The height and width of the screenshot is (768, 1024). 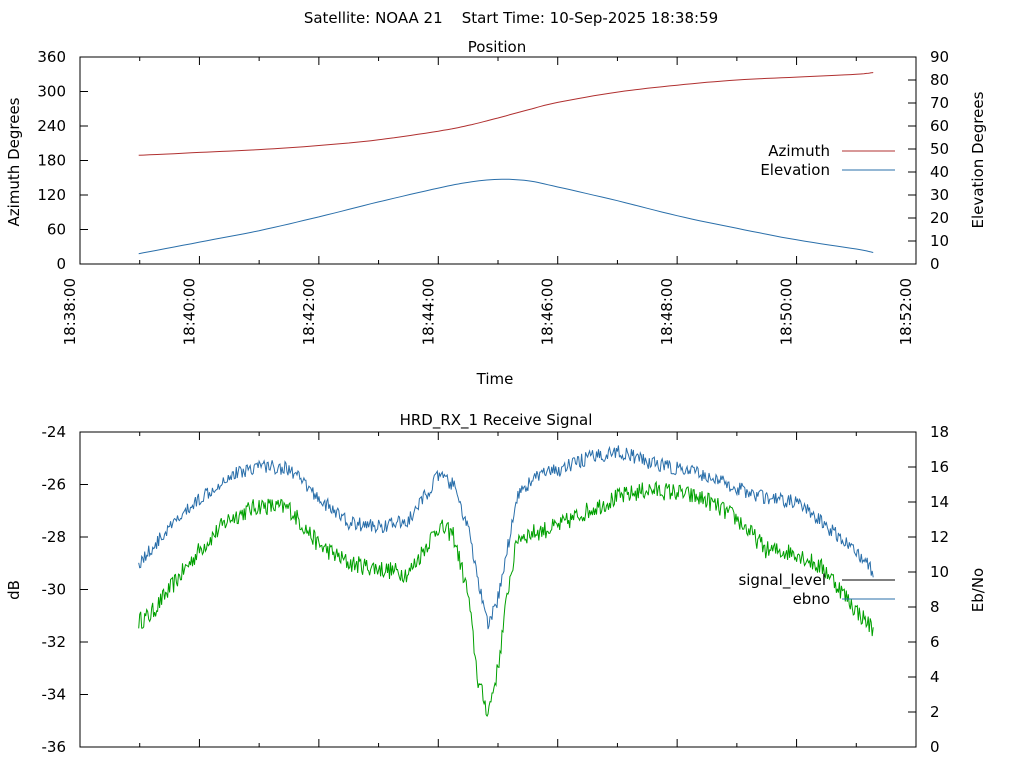 I want to click on y-tick-label: 120, so click(x=51, y=195).